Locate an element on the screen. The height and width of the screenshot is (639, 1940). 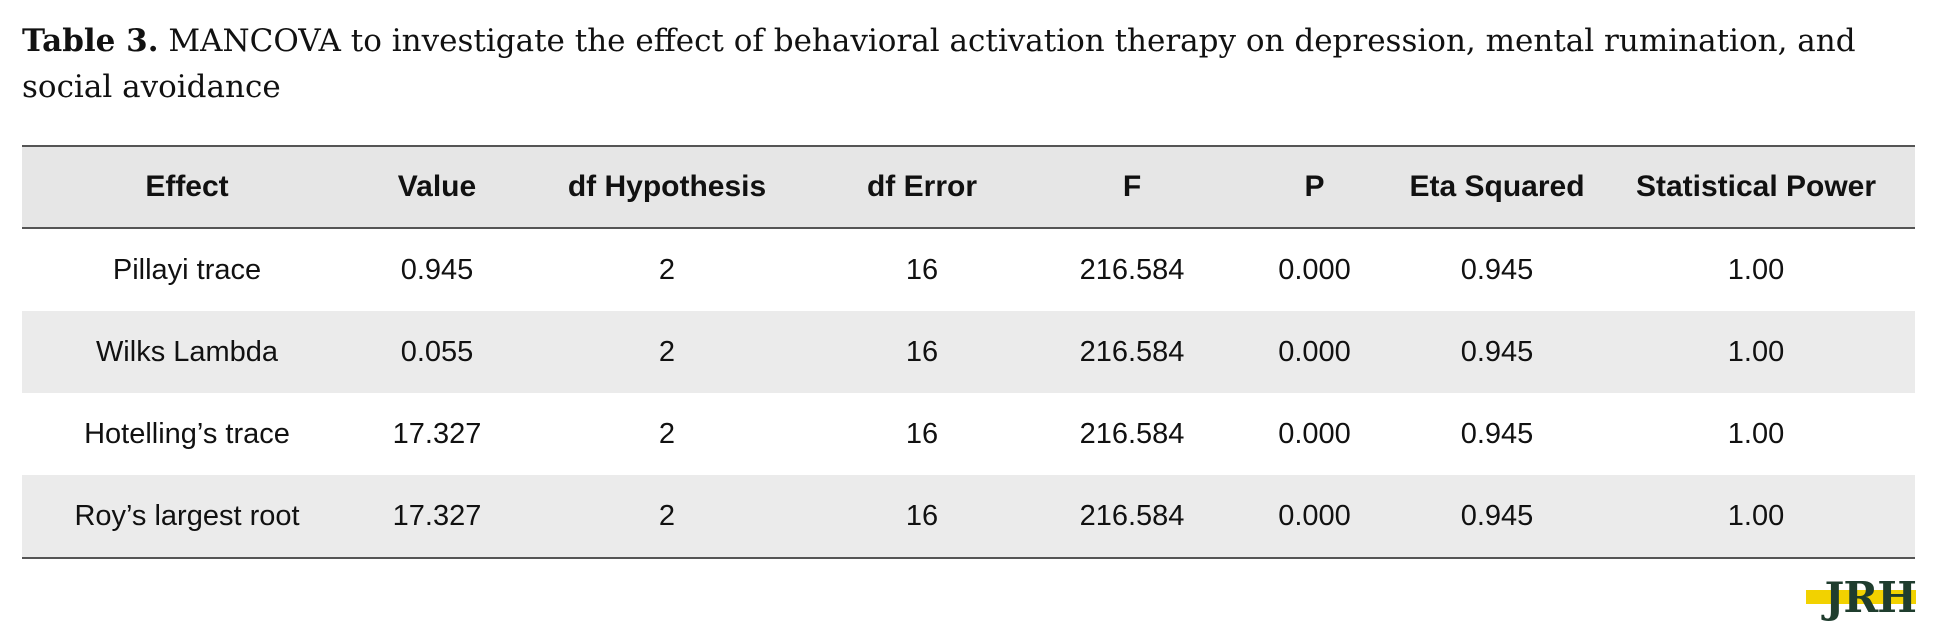
caption-label: Table 3. is located at coordinates (90, 41).